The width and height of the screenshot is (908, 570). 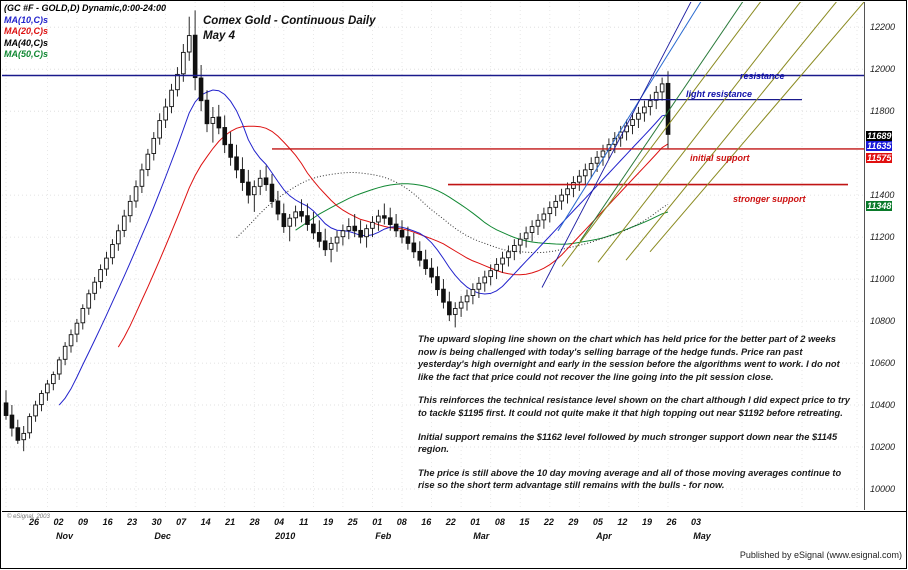 I want to click on price-tick-10600: 10600, so click(x=883, y=363).